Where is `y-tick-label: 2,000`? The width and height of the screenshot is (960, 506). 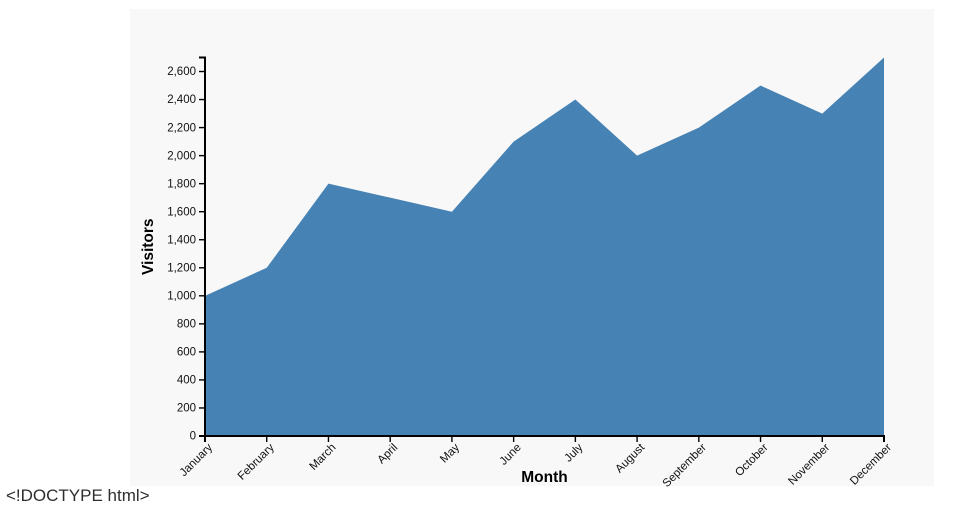
y-tick-label: 2,000 is located at coordinates (181, 156).